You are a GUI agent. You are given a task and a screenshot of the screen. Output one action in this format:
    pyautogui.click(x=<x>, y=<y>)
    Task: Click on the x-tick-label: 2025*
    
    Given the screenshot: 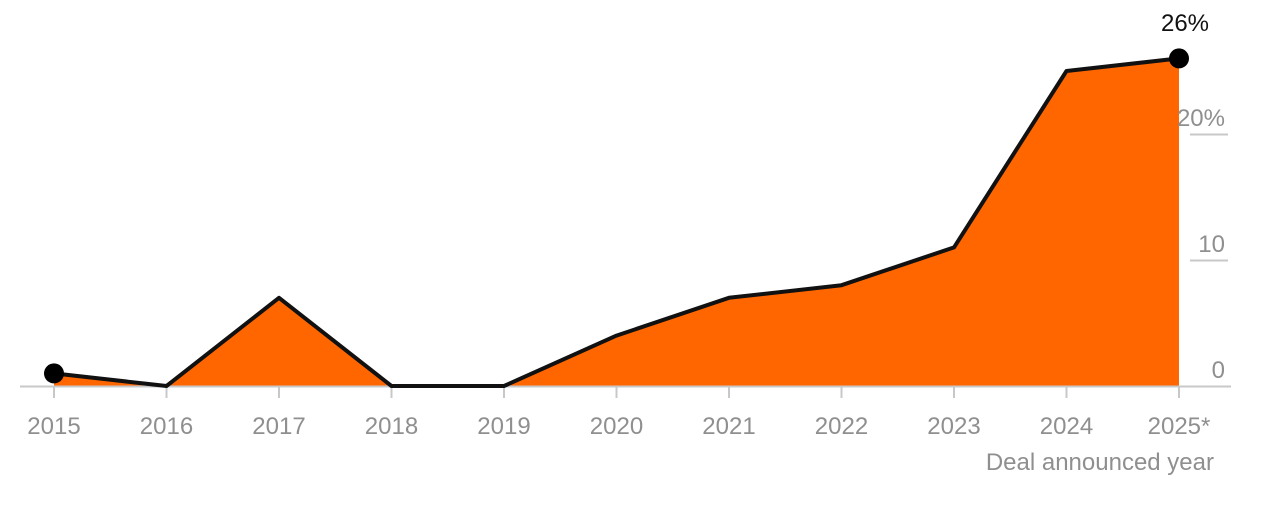 What is the action you would take?
    pyautogui.click(x=1179, y=426)
    